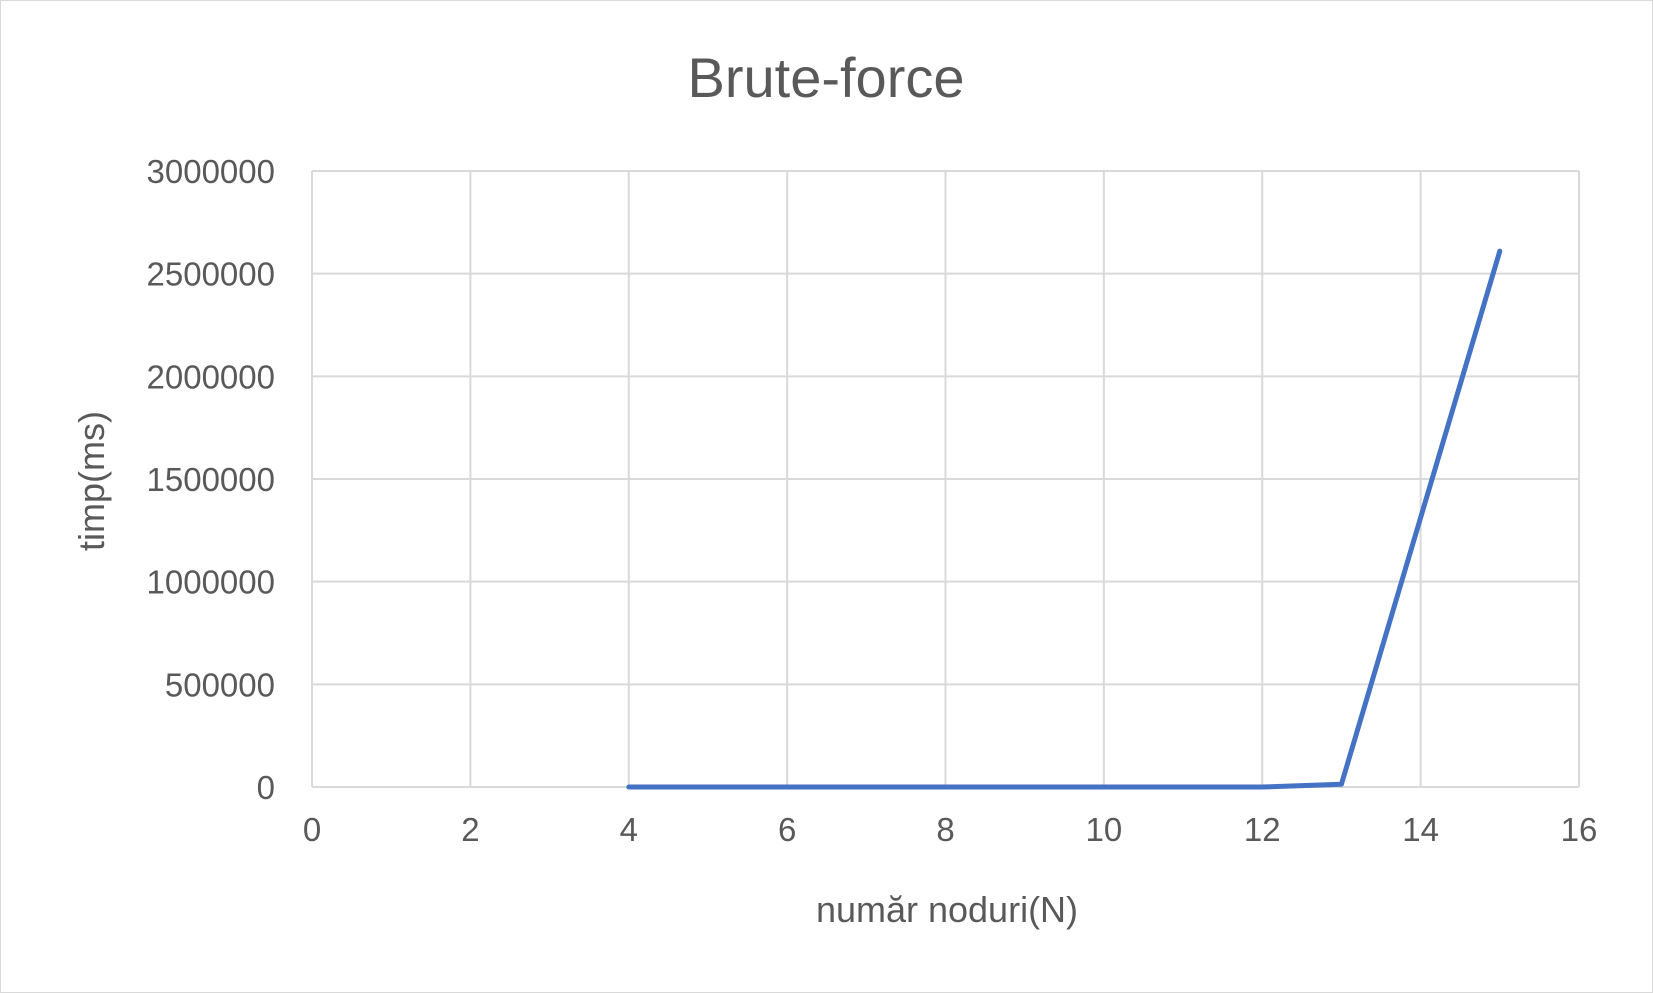 The image size is (1653, 993). I want to click on x-tick-label: 0, so click(312, 829).